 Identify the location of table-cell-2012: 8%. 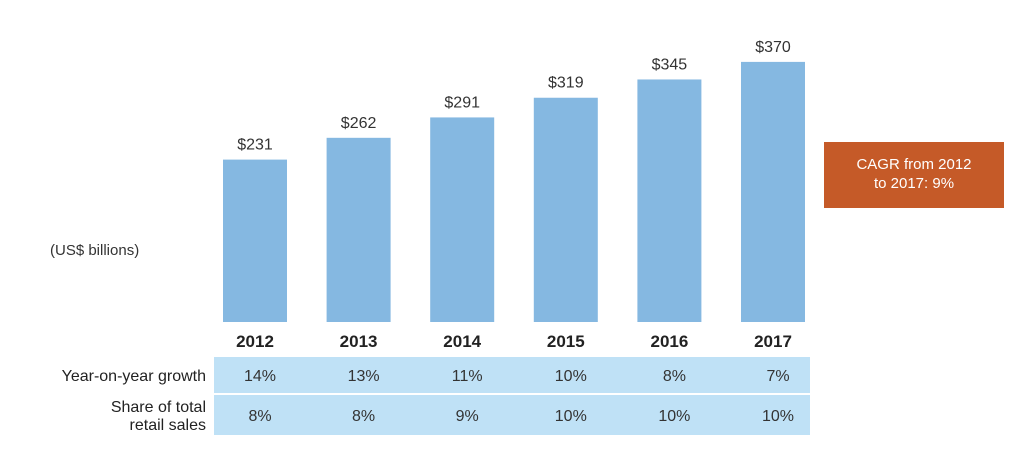
(259, 416).